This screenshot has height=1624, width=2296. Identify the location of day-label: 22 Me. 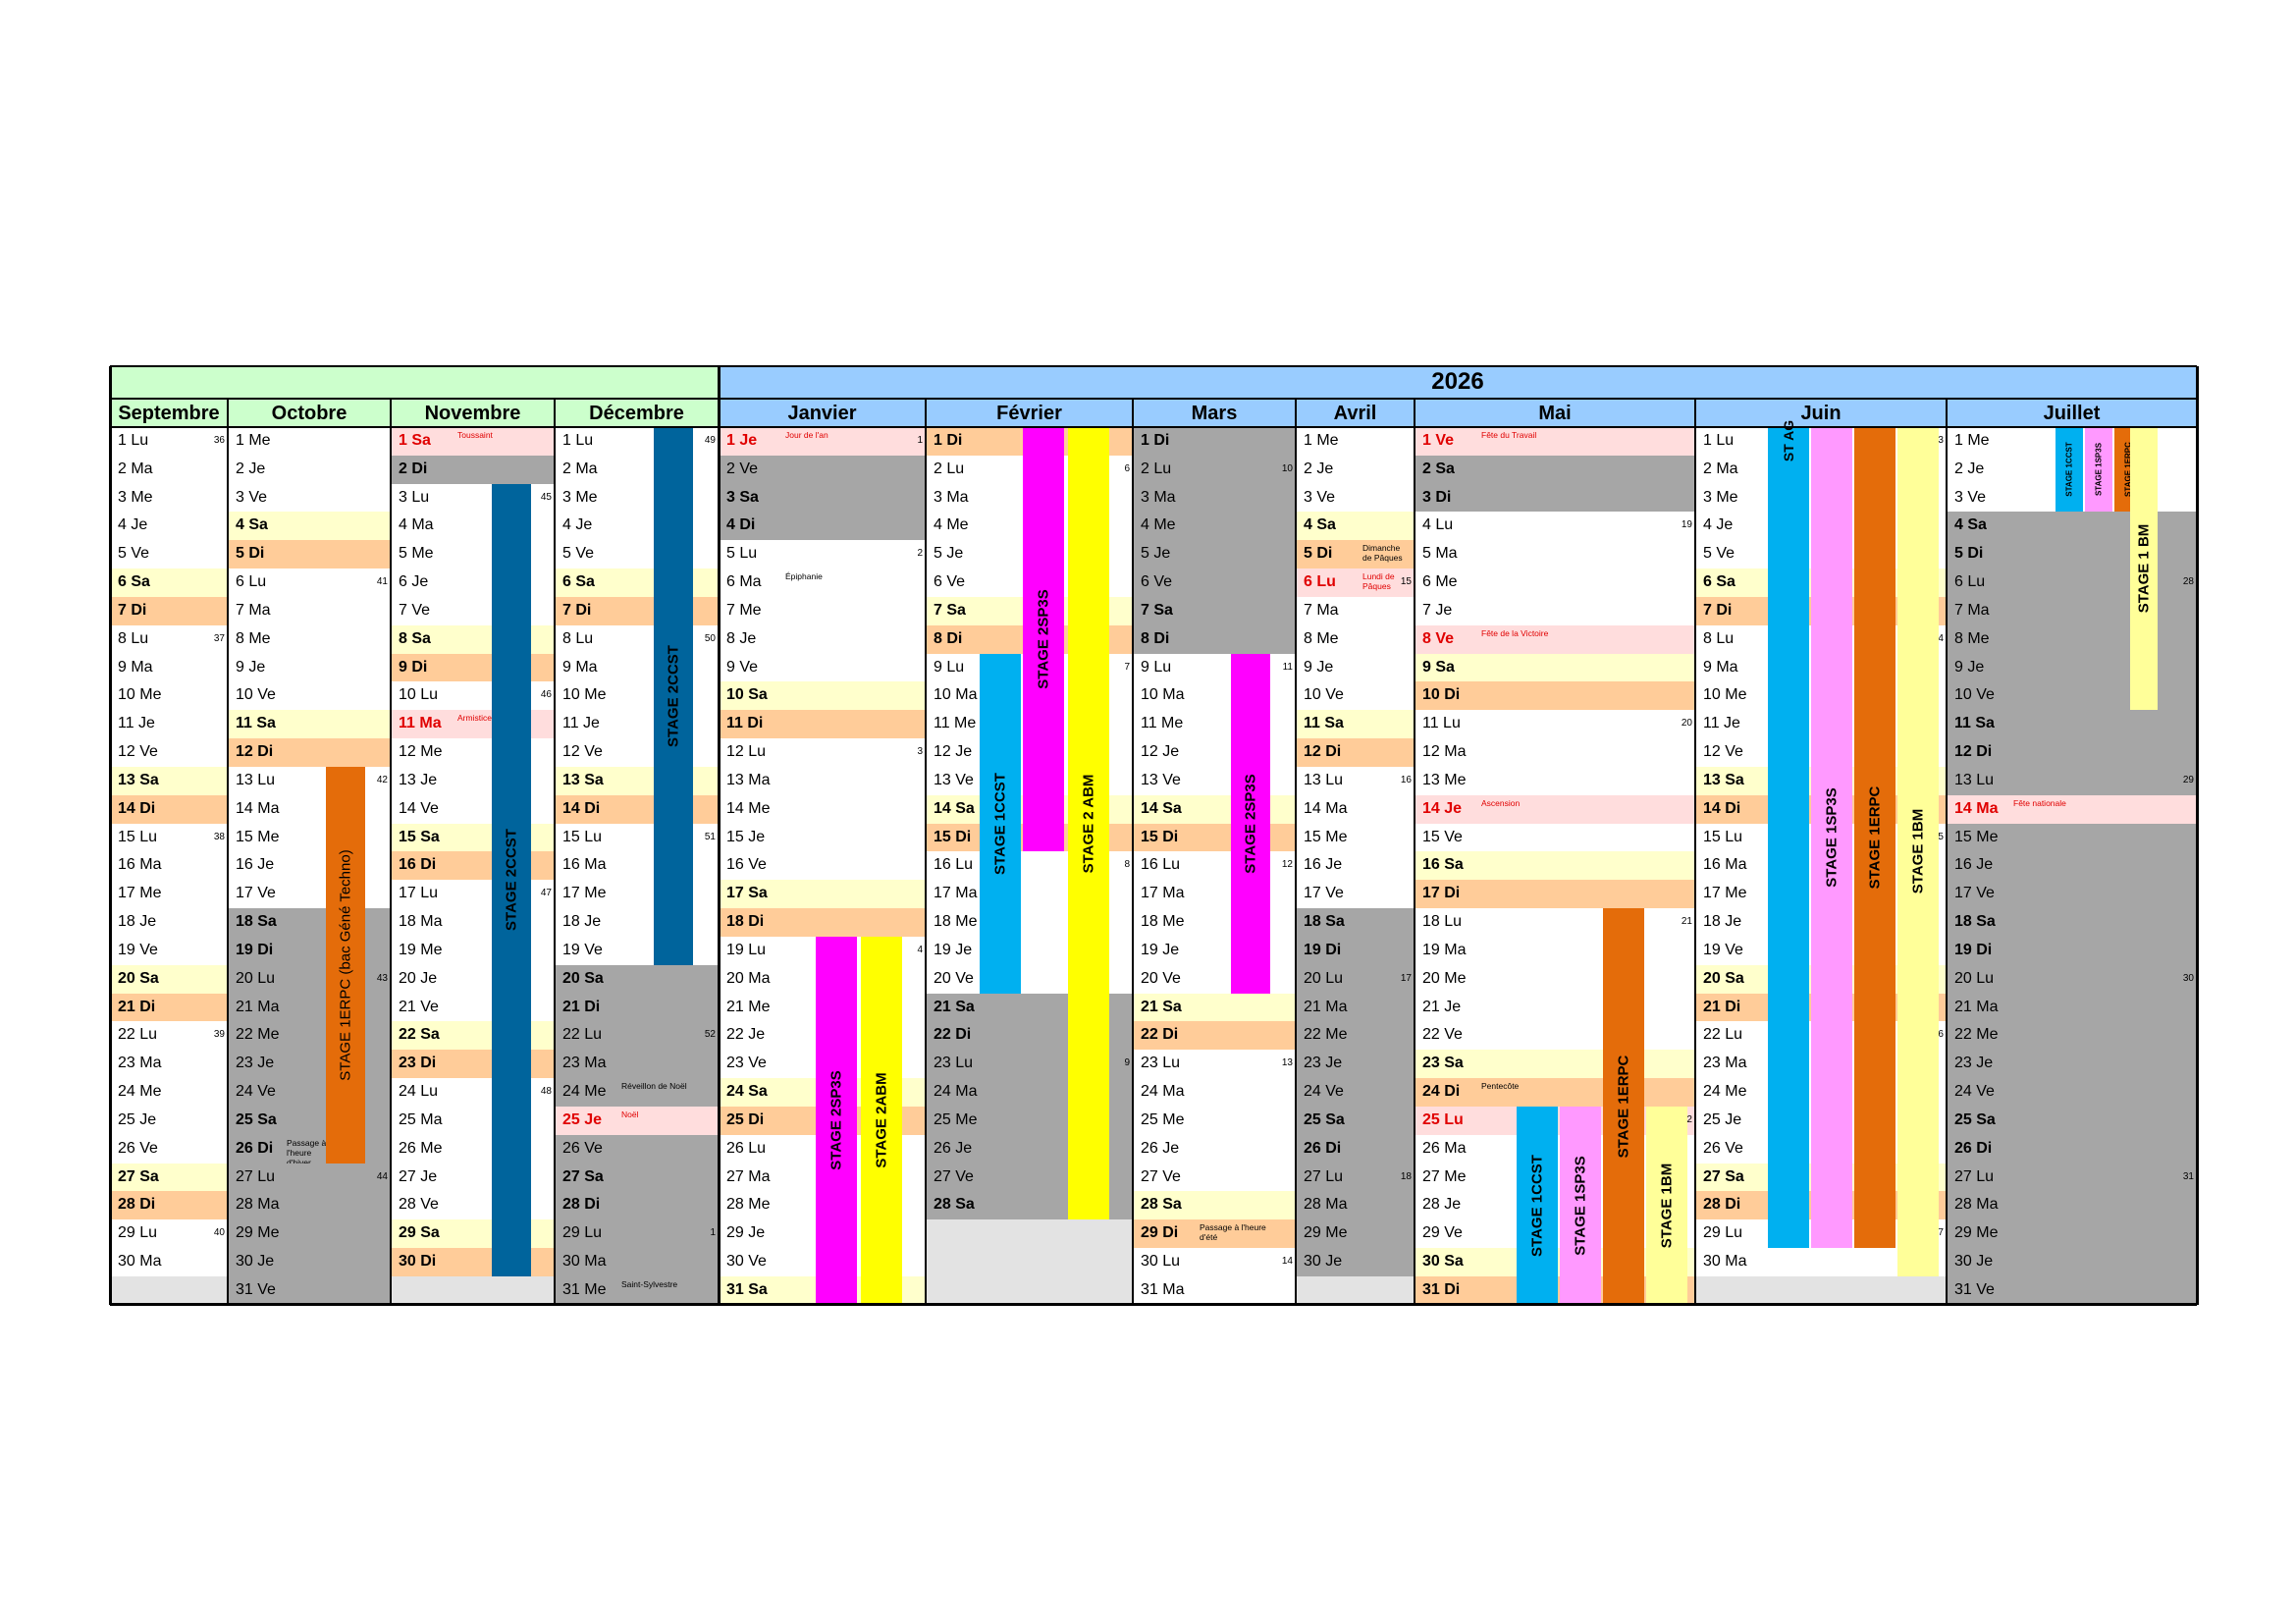
(1326, 1035).